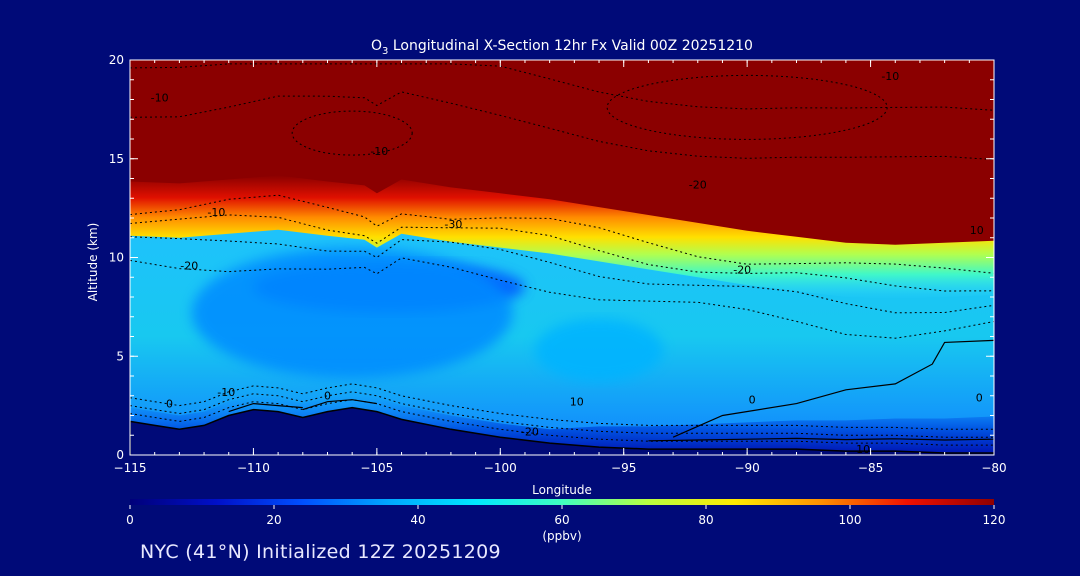 Image resolution: width=1080 pixels, height=576 pixels. What do you see at coordinates (993, 468) in the screenshot?
I see `x-tick-label: −80` at bounding box center [993, 468].